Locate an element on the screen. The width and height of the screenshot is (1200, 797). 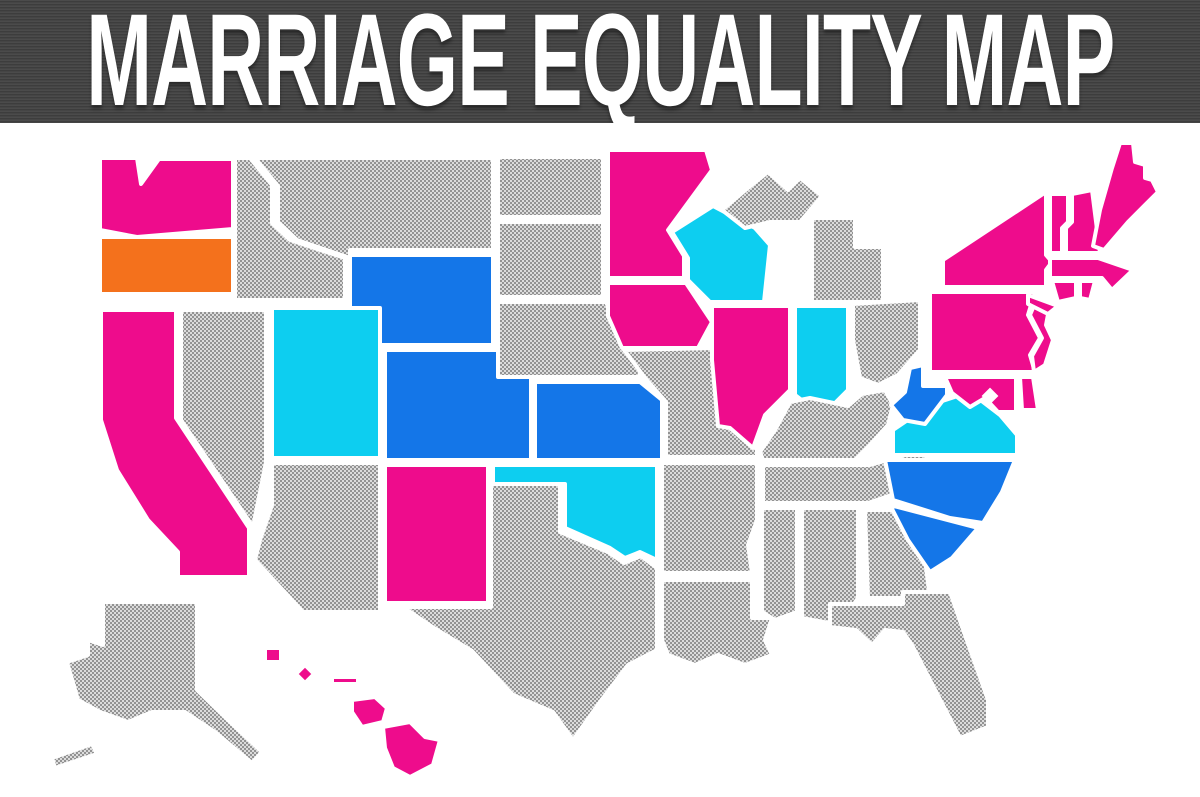
state-south-dakota is located at coordinates (550, 259).